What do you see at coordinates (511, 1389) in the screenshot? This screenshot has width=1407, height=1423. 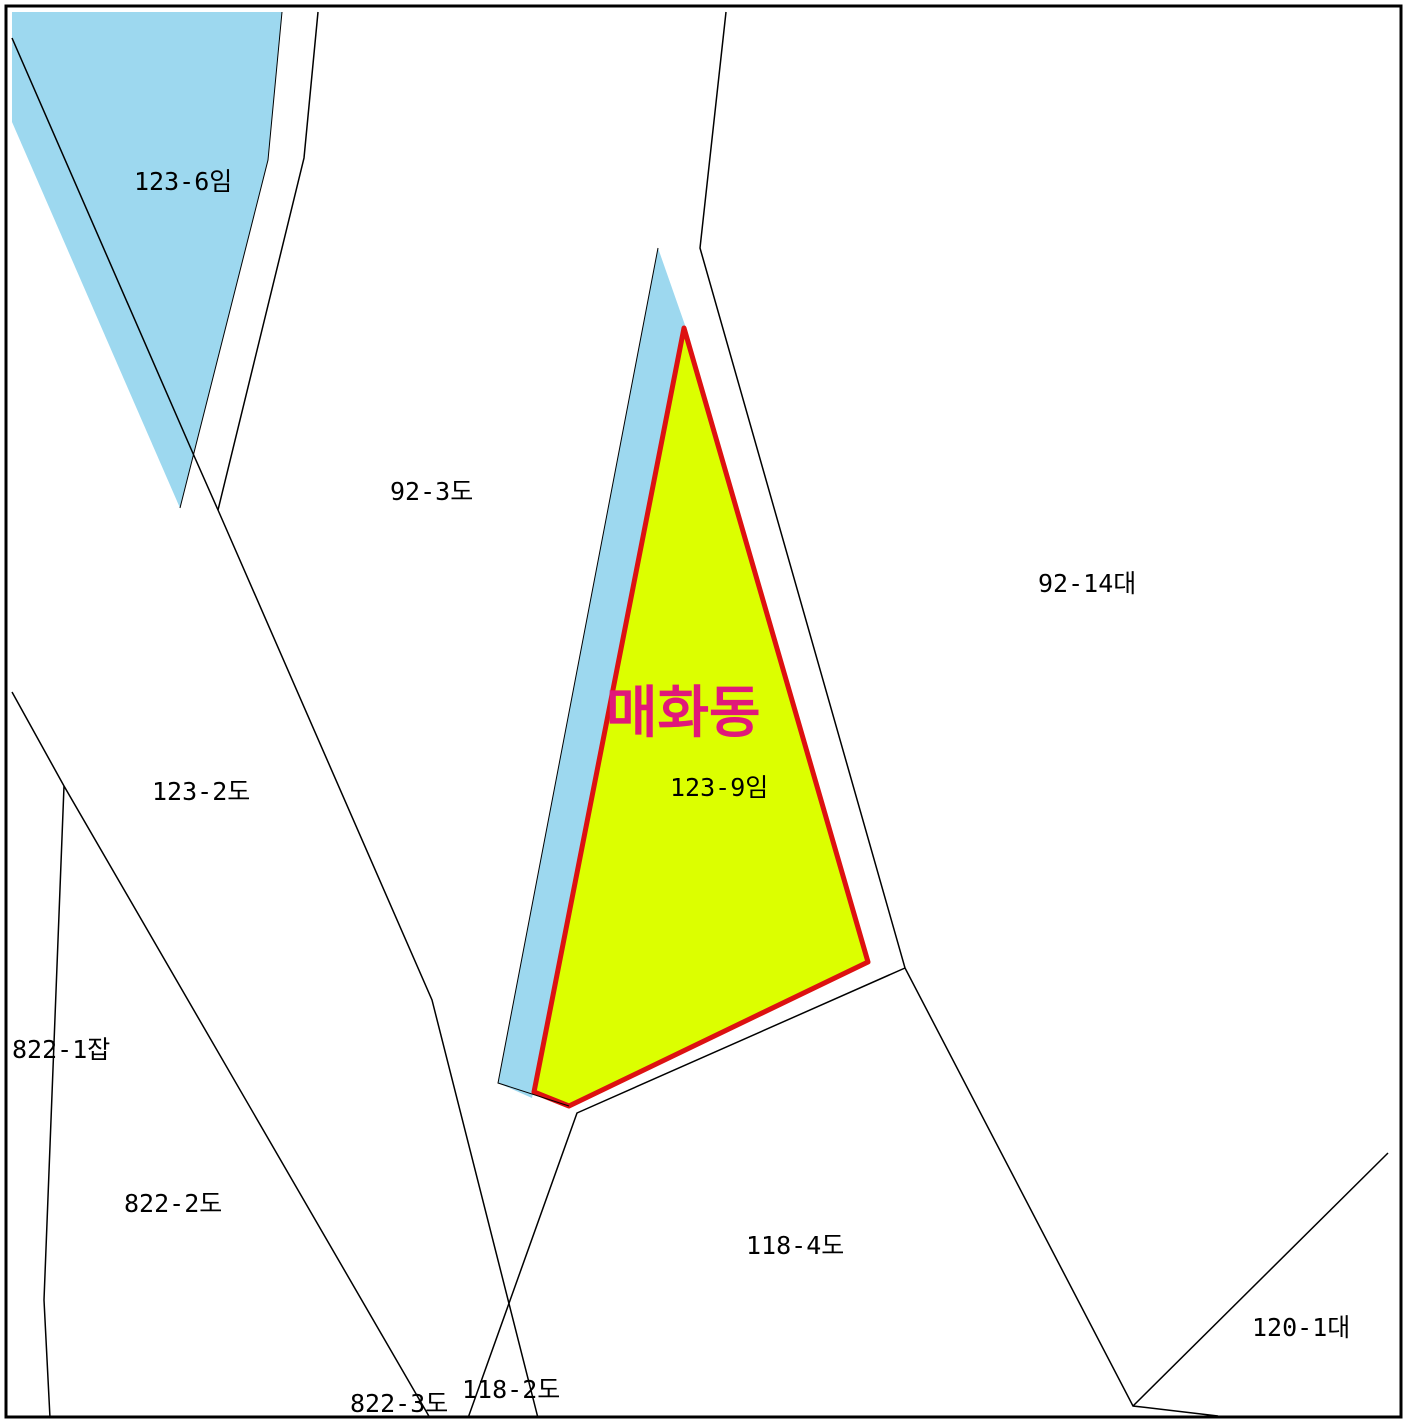 I see `parcel-label-118-2: 118-2도` at bounding box center [511, 1389].